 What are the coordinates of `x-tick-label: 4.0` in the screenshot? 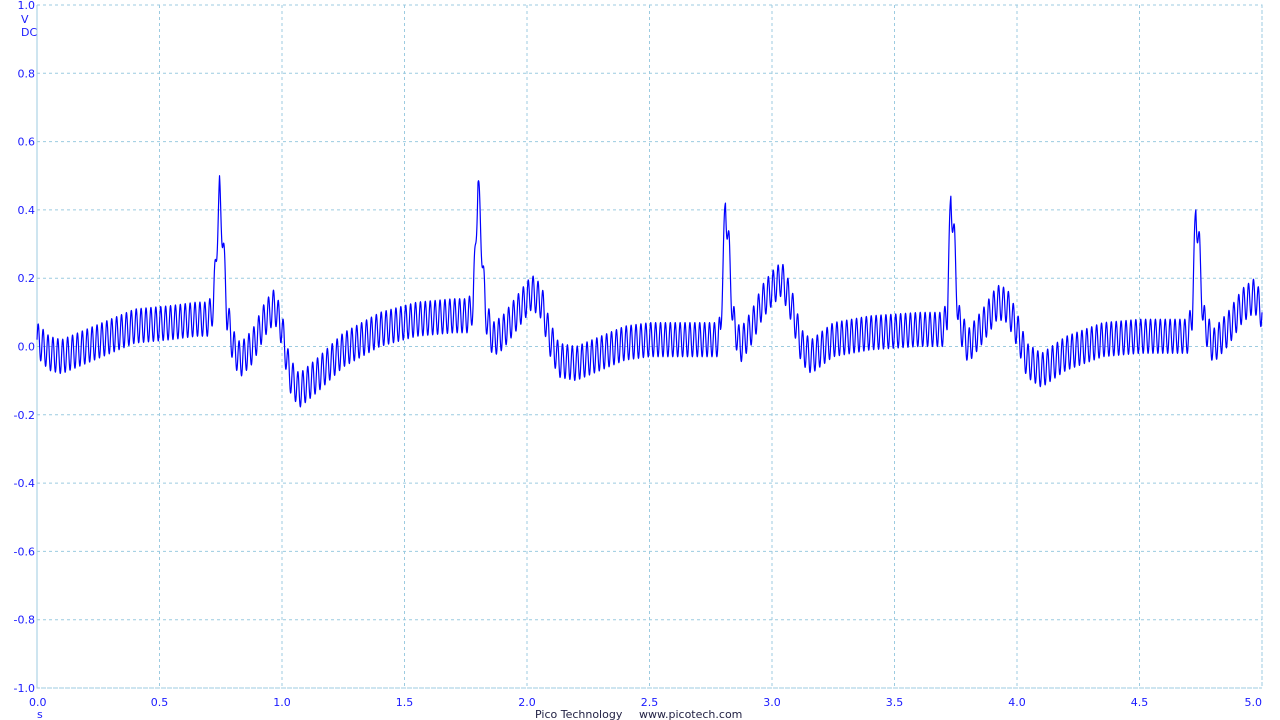 It's located at (1017, 702).